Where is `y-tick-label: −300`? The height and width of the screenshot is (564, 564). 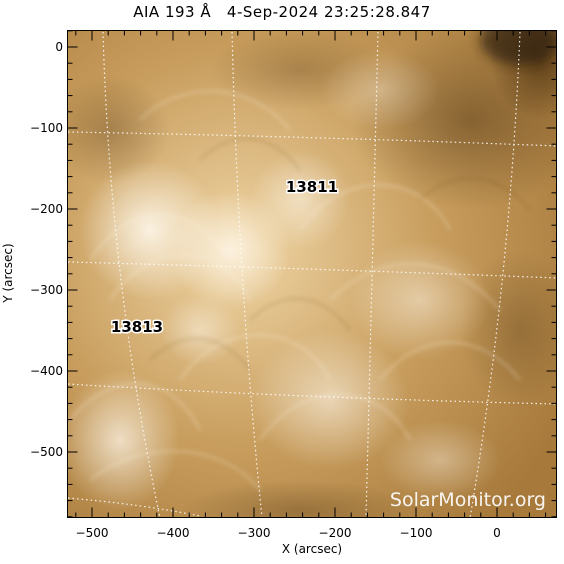 y-tick-label: −300 is located at coordinates (46, 290).